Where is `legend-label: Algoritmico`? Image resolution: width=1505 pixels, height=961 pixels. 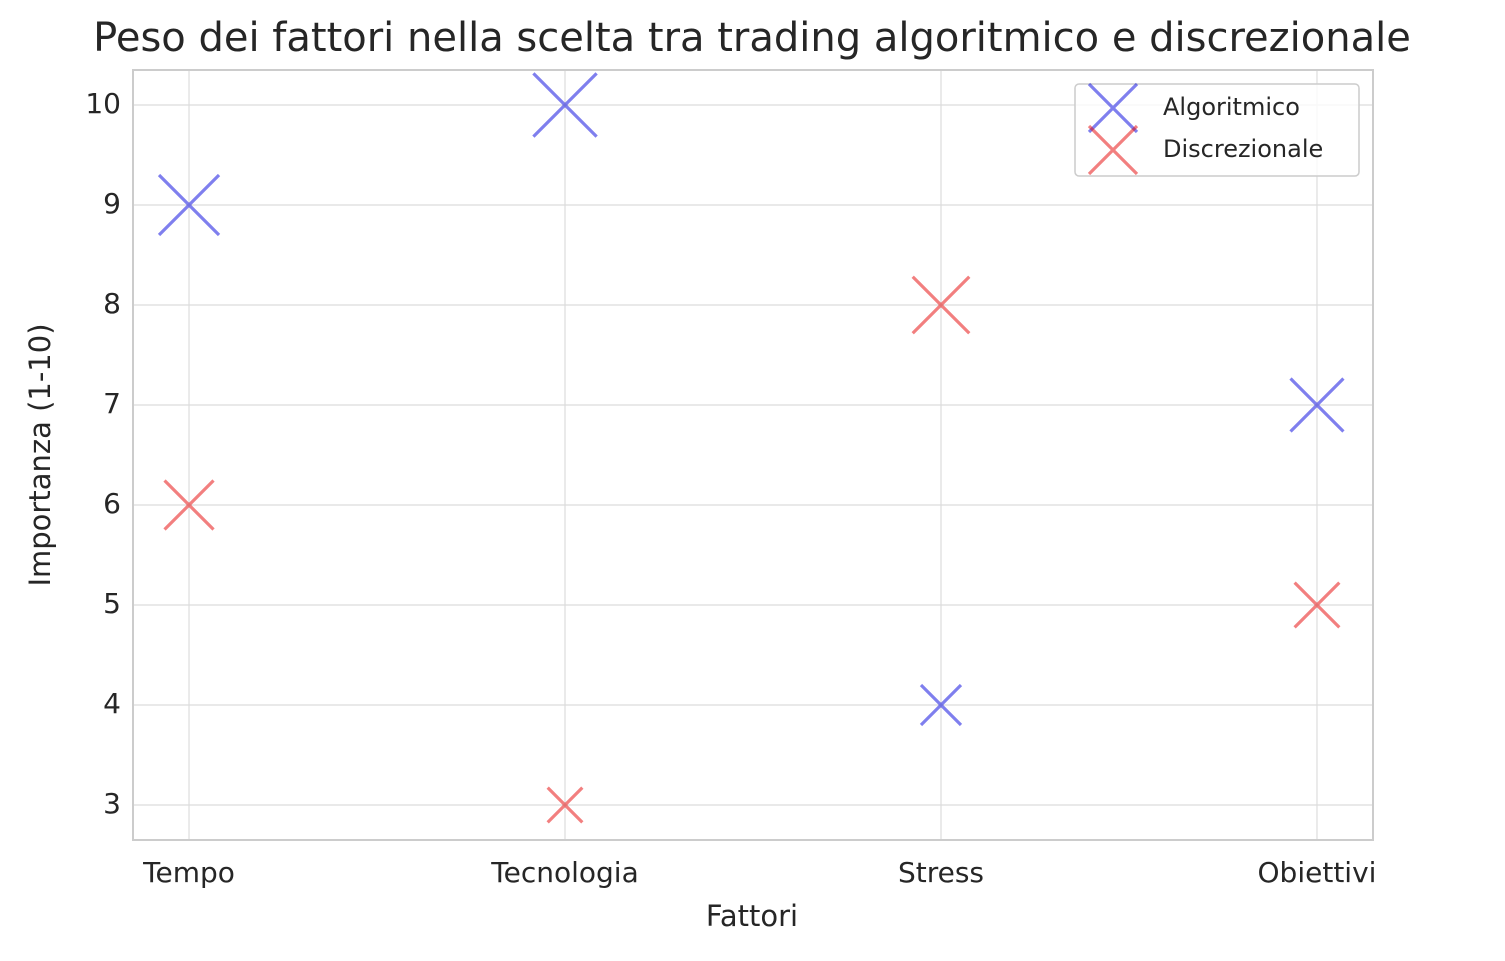 legend-label: Algoritmico is located at coordinates (1231, 107).